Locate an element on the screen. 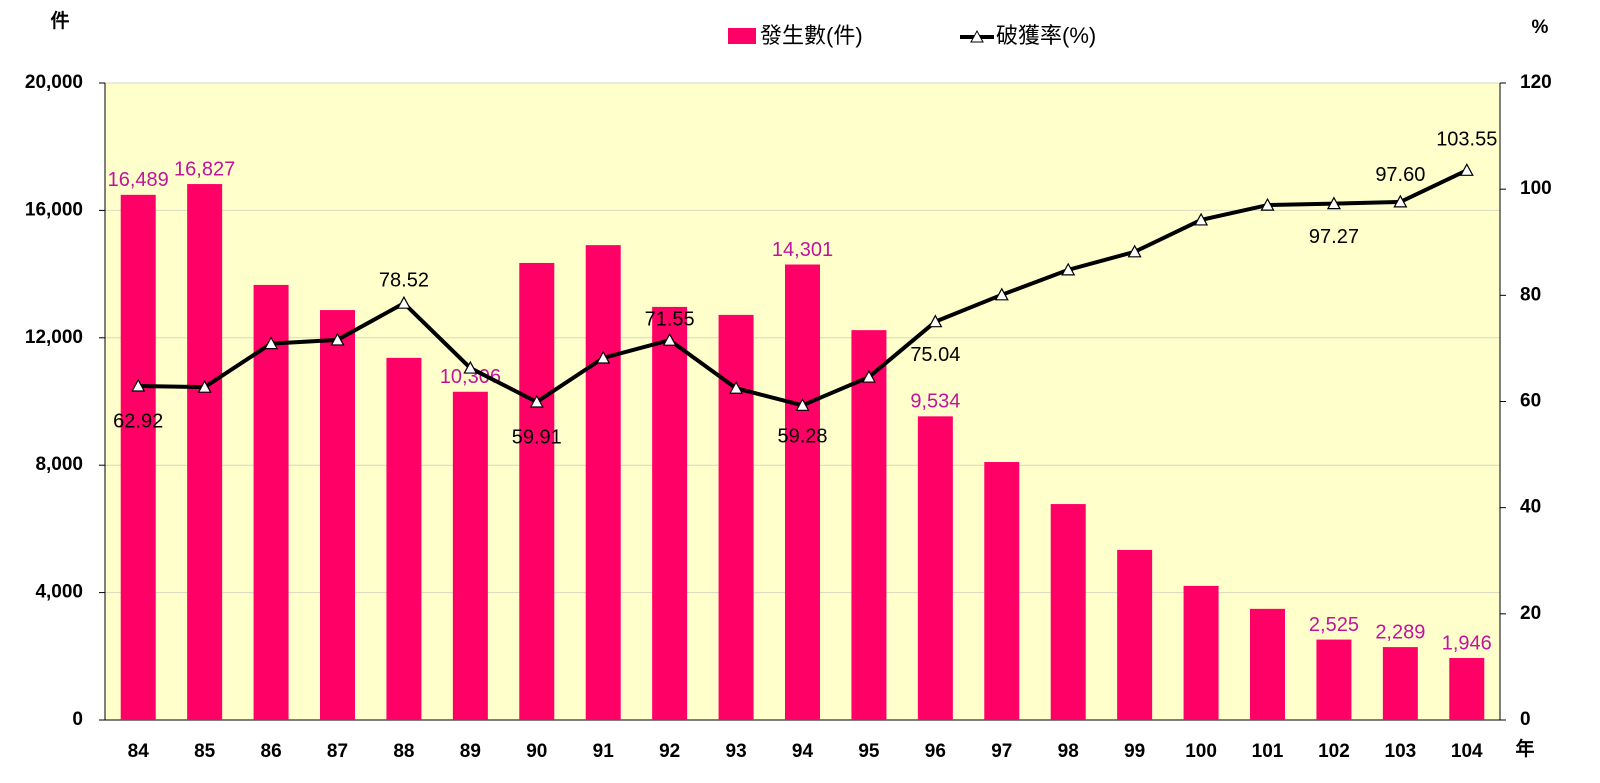  line-value-label: 103.55 is located at coordinates (1466, 140).